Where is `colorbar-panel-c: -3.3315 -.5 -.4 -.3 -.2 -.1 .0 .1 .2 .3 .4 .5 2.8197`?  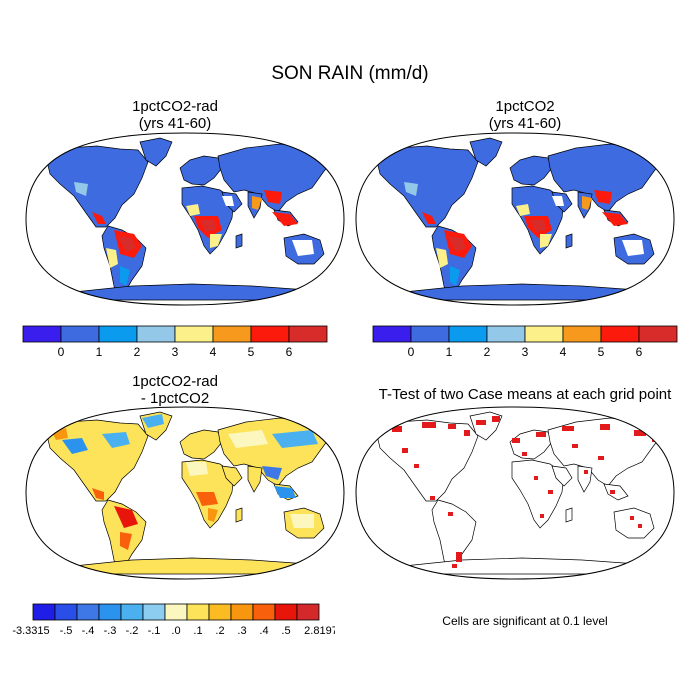
colorbar-panel-c: -3.3315 -.5 -.4 -.3 -.2 -.1 .0 .1 .2 .3 .4 .5 2.8197 is located at coordinates (173, 620).